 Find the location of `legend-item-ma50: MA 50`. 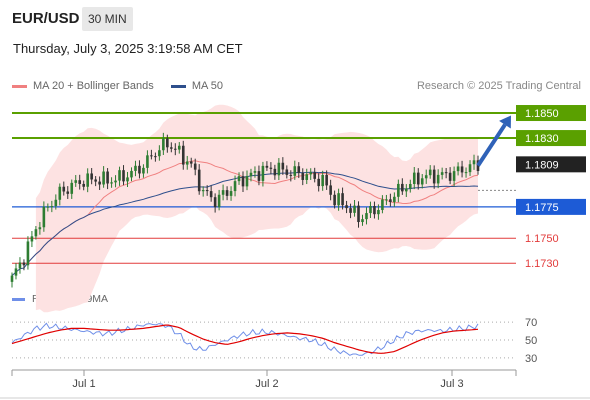

legend-item-ma50: MA 50 is located at coordinates (196, 86).